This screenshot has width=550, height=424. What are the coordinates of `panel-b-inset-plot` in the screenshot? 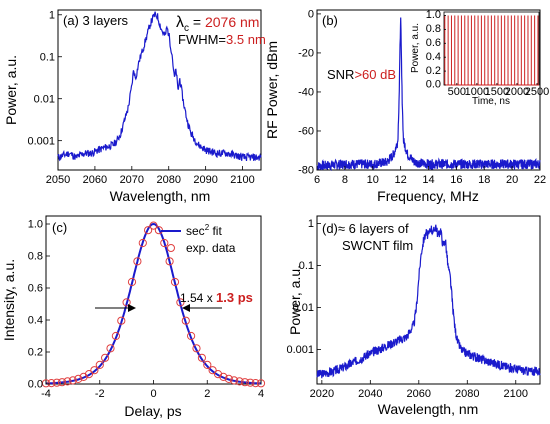 It's located at (491, 50).